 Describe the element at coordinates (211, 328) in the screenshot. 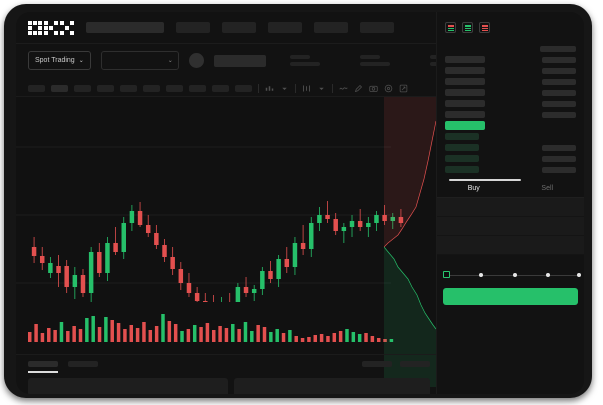

I see `volume-series` at that location.